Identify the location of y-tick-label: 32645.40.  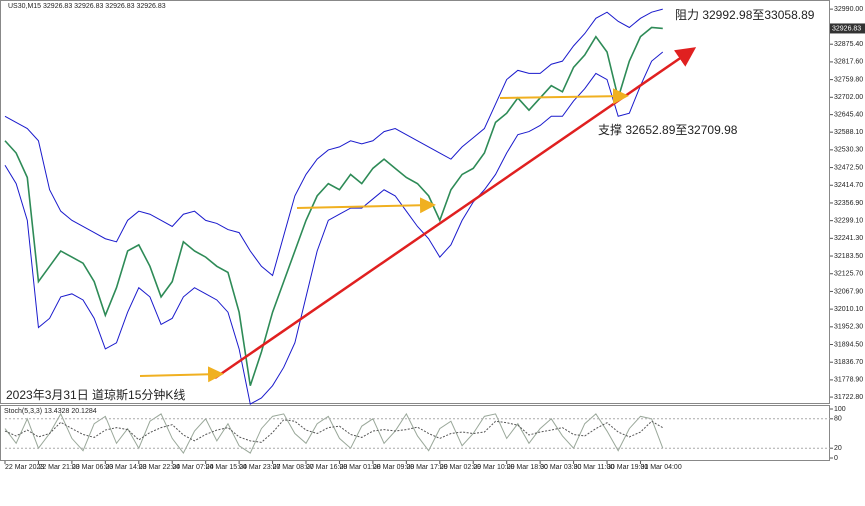
(848, 114).